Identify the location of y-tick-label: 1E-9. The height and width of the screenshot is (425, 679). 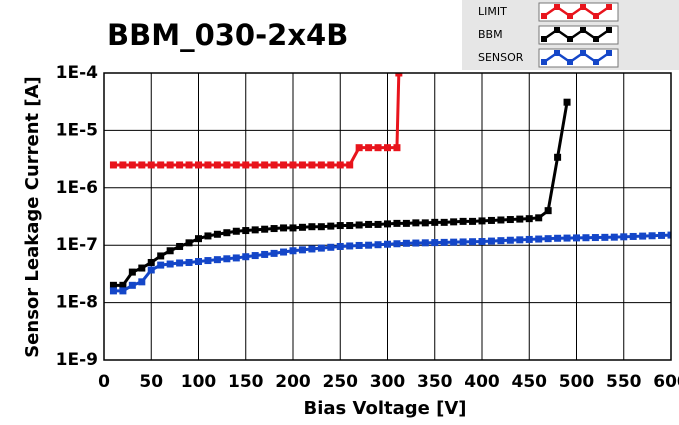
(77, 360).